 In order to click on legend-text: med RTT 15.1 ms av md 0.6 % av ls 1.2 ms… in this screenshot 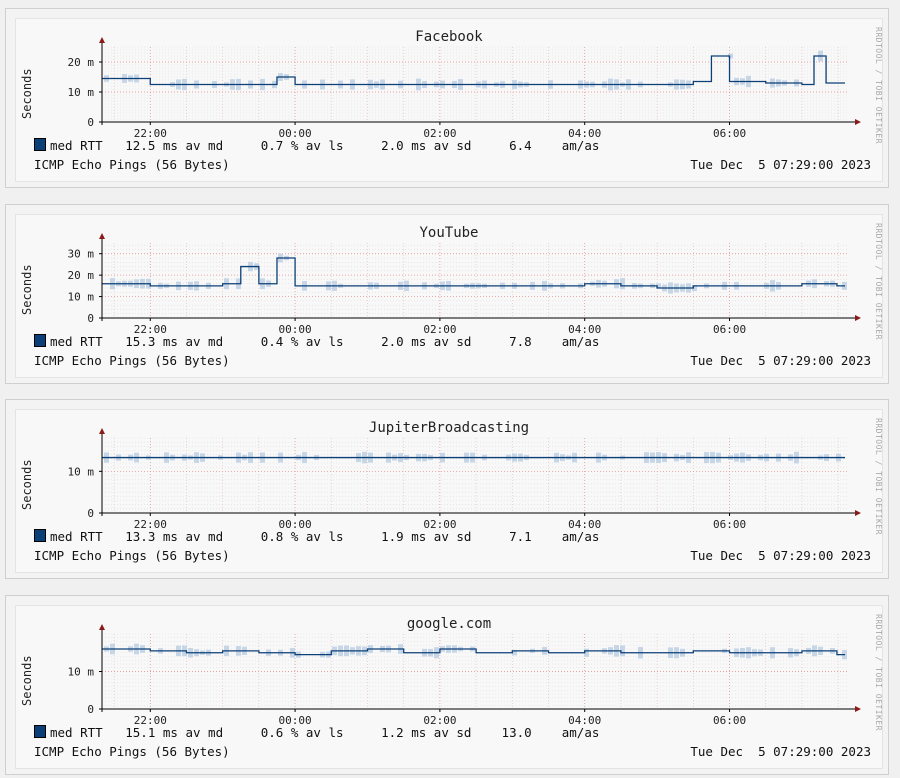, I will do `click(325, 732)`.